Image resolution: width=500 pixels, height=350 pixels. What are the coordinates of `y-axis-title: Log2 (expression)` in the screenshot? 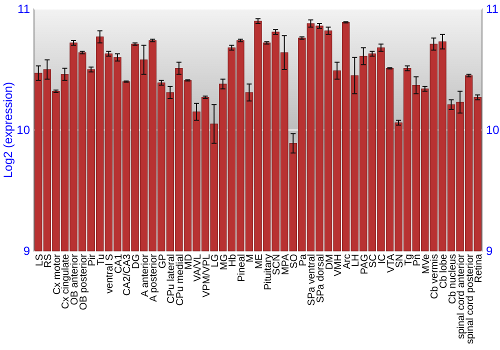 It's located at (8, 130).